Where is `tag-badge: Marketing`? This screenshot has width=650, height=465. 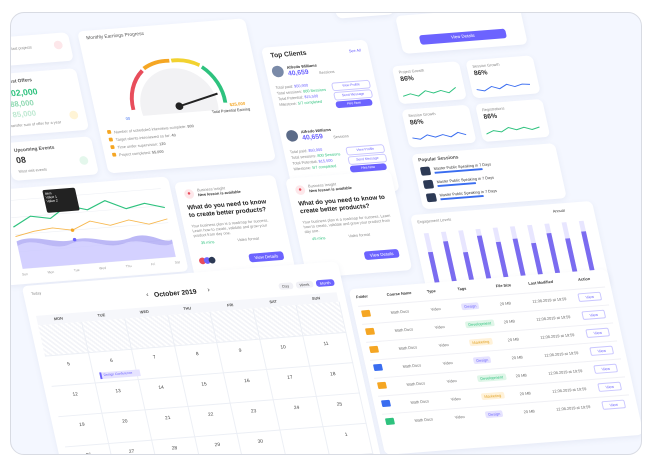
tag-badge: Marketing is located at coordinates (492, 396).